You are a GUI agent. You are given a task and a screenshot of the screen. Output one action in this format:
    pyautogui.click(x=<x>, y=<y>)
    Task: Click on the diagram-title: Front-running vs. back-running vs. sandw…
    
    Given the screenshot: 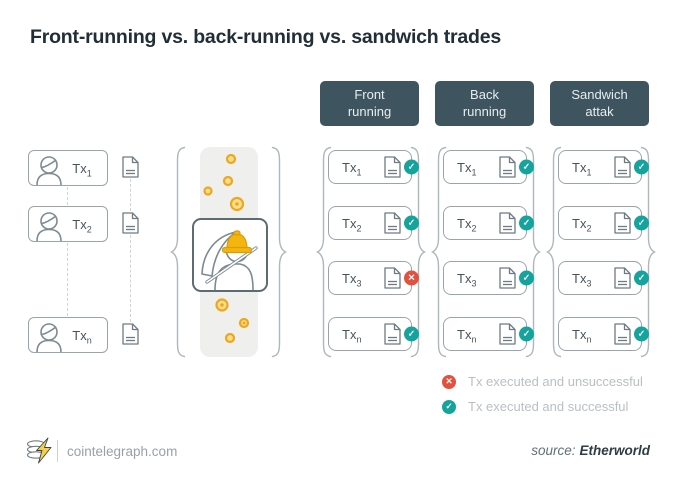 What is the action you would take?
    pyautogui.click(x=266, y=37)
    